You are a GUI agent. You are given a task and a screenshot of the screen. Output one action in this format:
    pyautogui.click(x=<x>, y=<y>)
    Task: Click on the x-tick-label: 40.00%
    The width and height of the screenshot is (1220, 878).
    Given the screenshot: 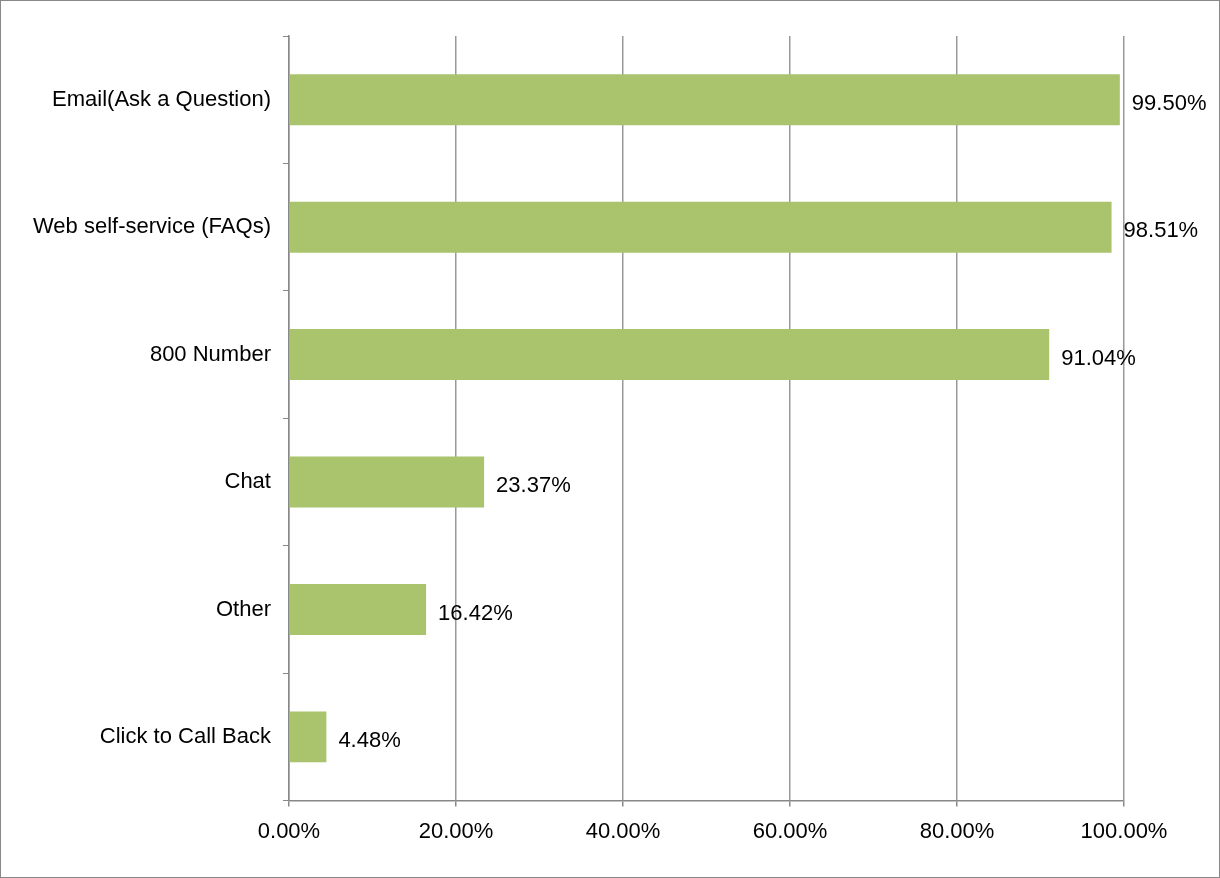 What is the action you would take?
    pyautogui.click(x=623, y=830)
    